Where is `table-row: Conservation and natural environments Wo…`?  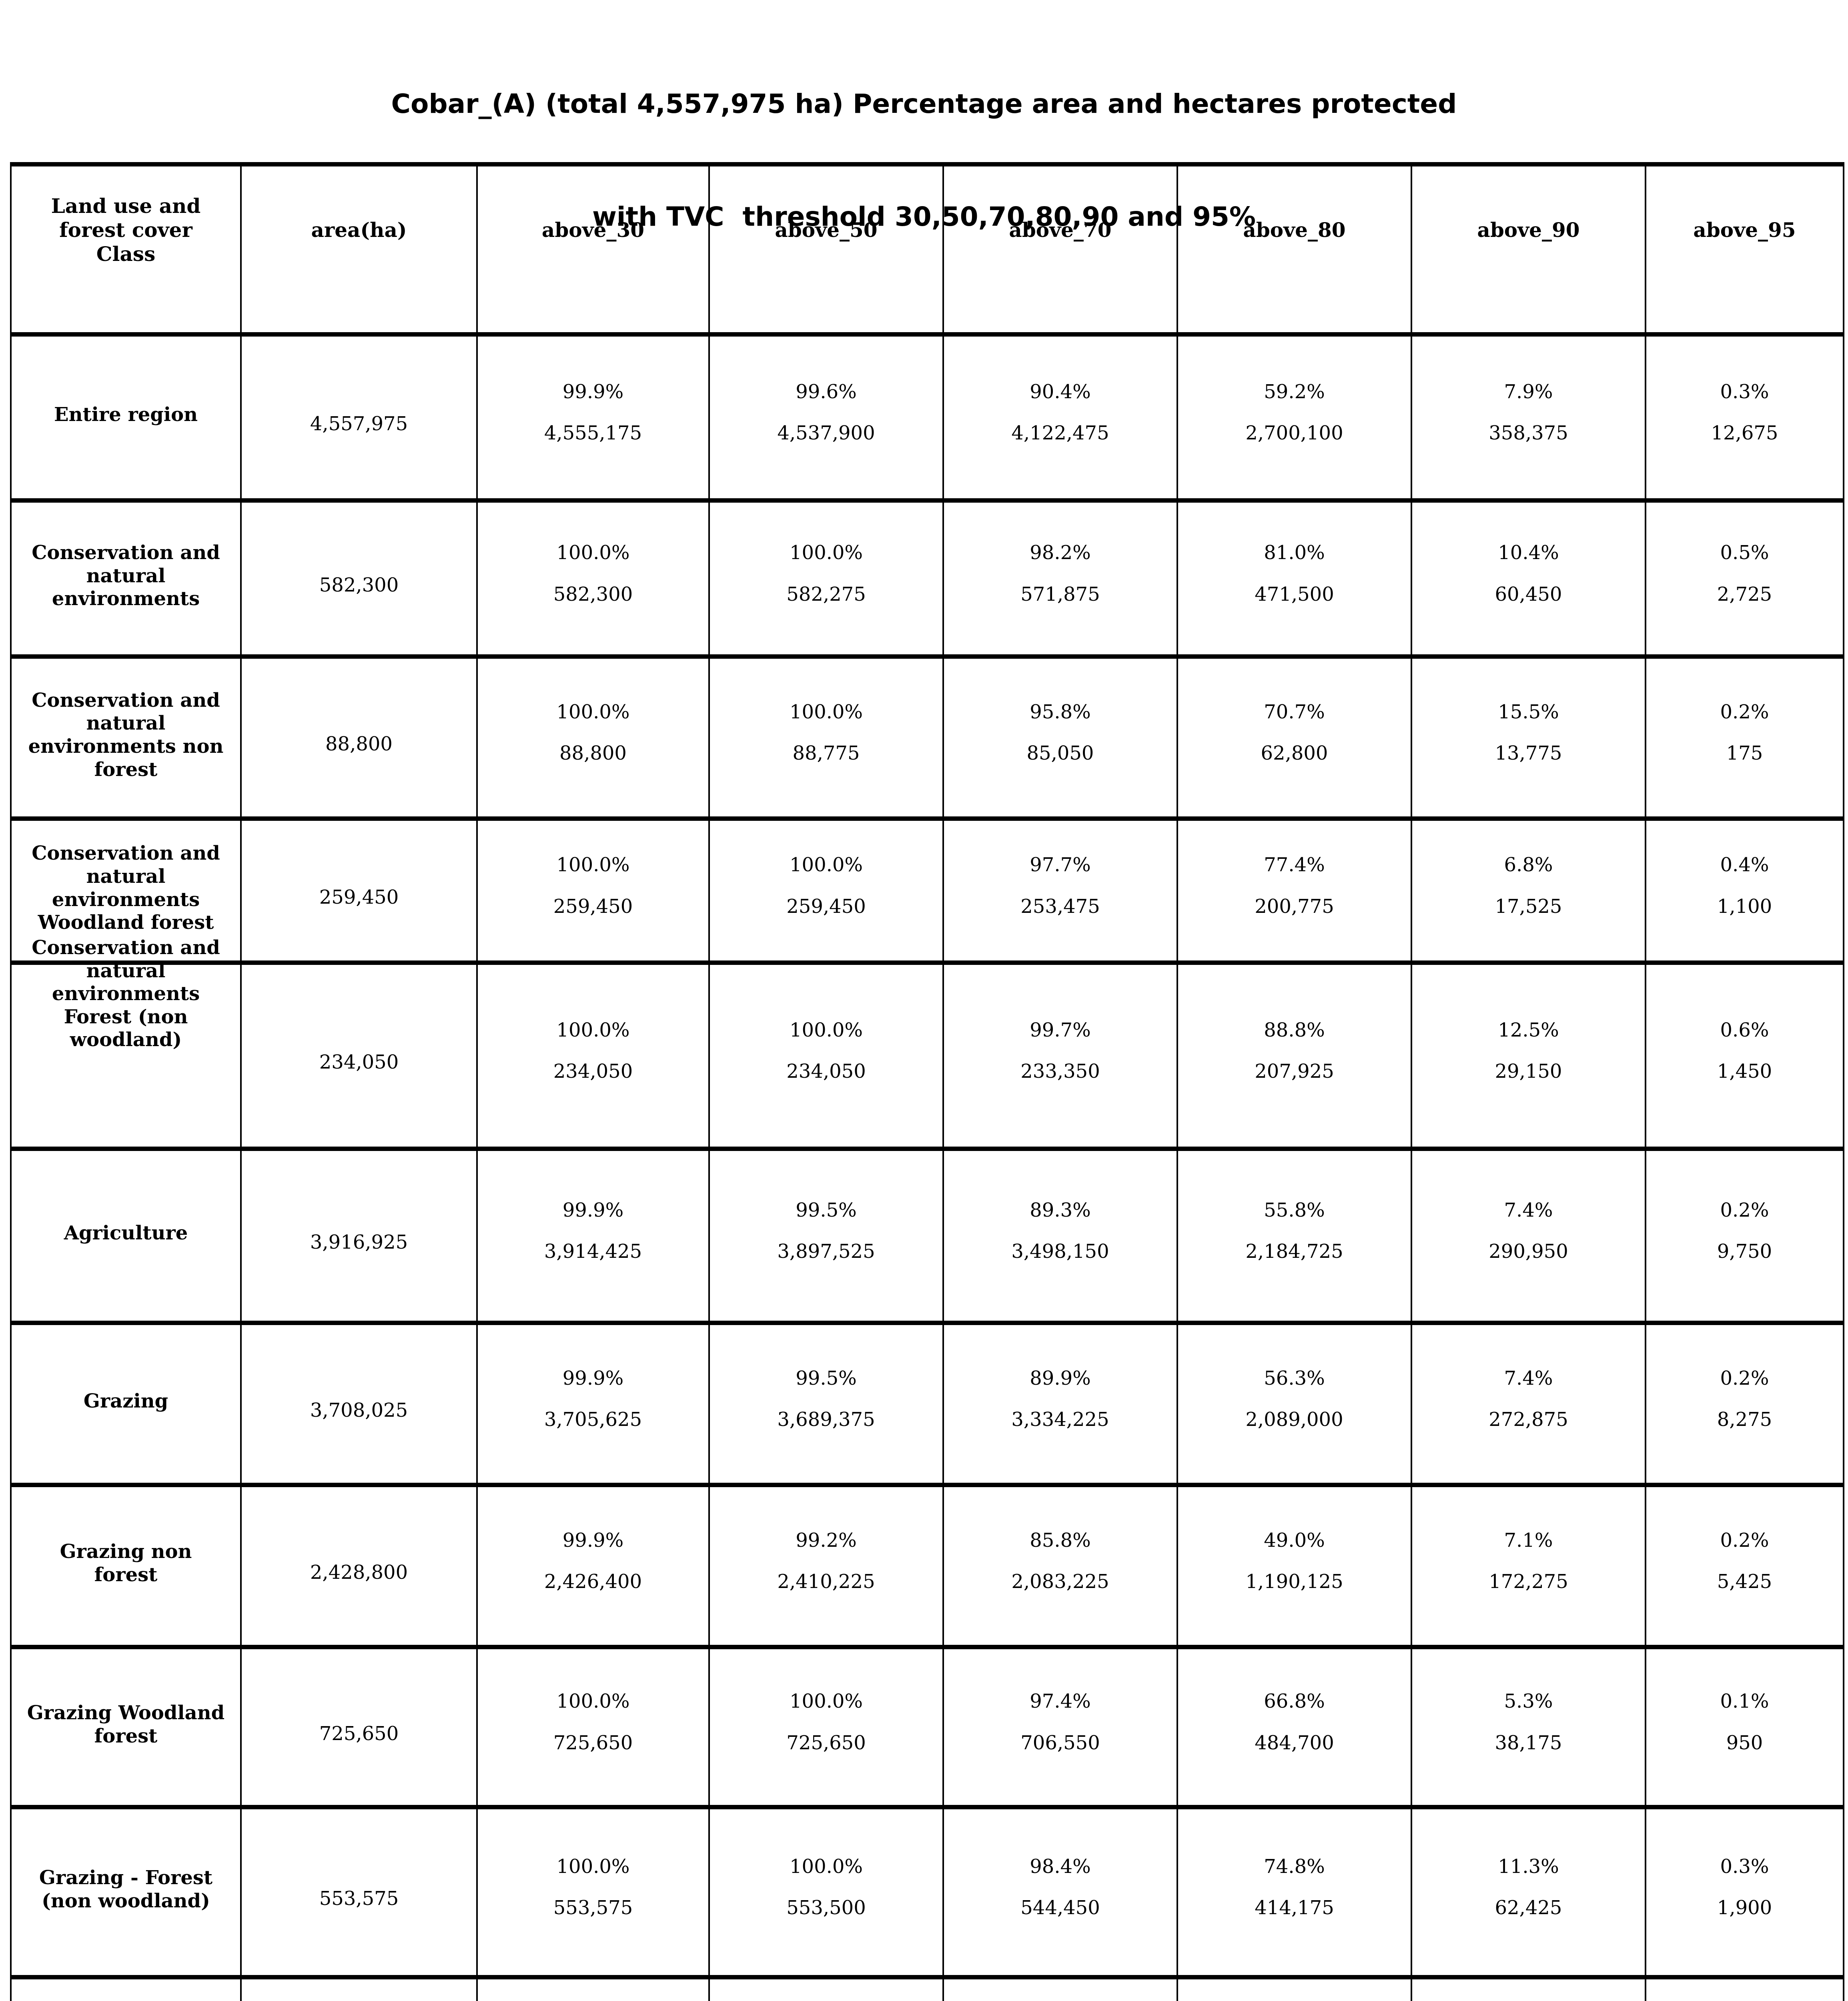 table-row: Conservation and natural environments Wo… is located at coordinates (927, 890).